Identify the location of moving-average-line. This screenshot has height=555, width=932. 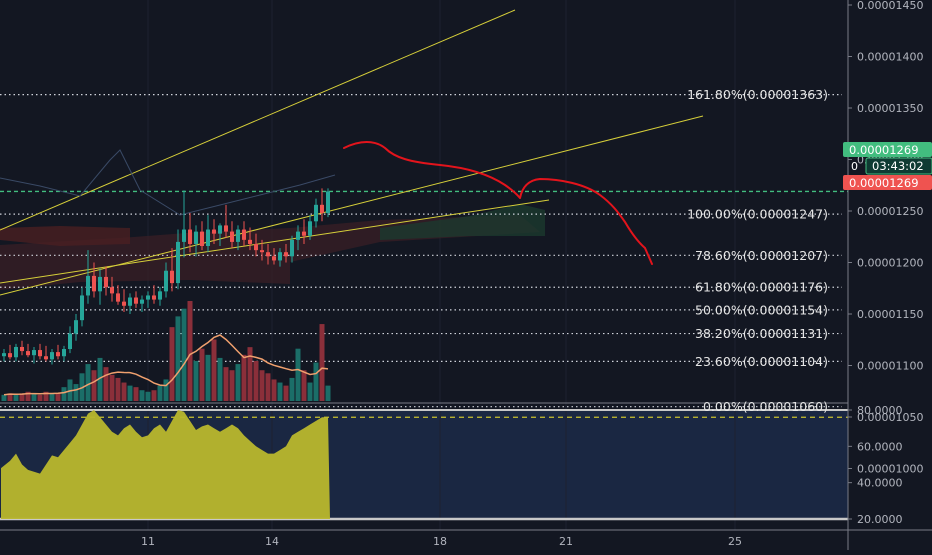
(168, 182).